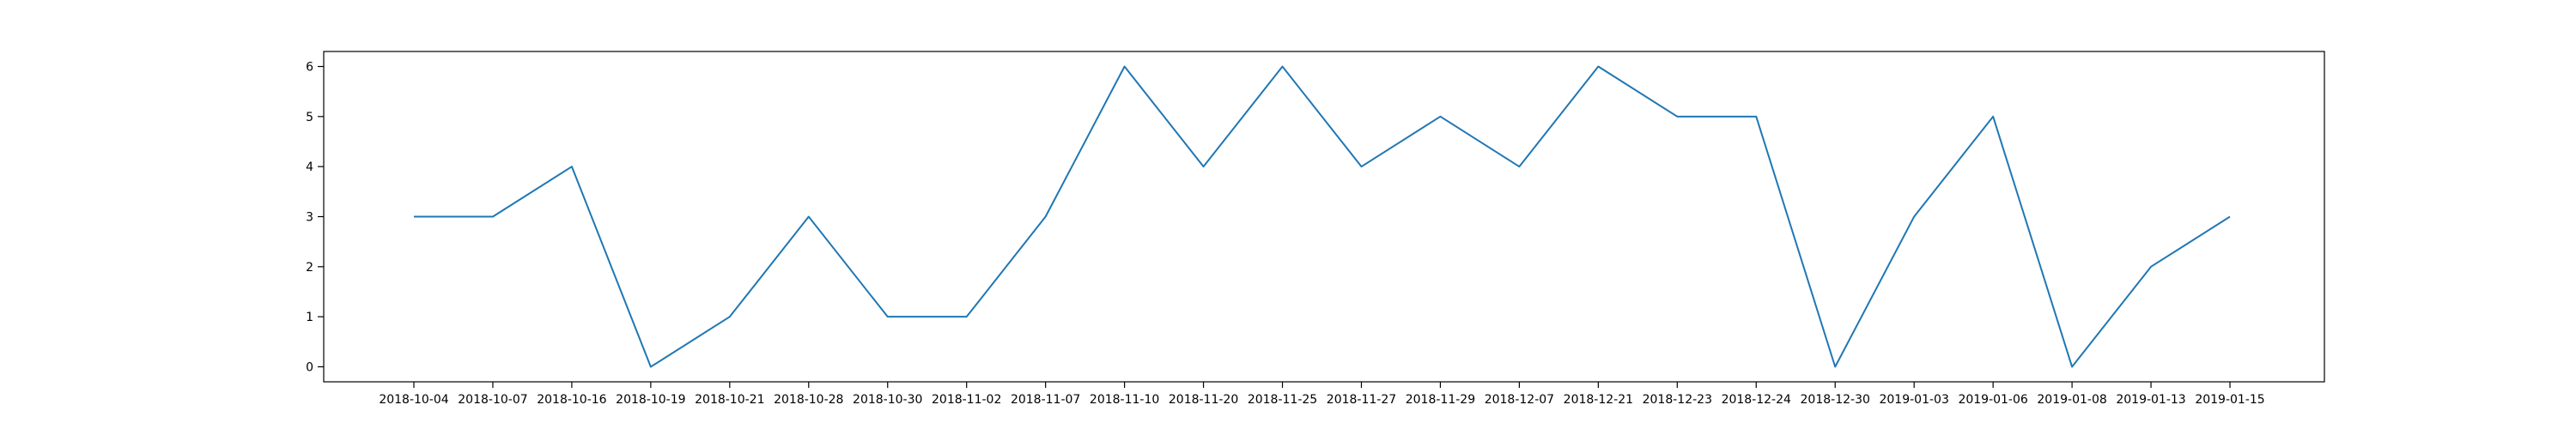 The height and width of the screenshot is (429, 2576). I want to click on x-tick-label: 2018-11-07, so click(1045, 400).